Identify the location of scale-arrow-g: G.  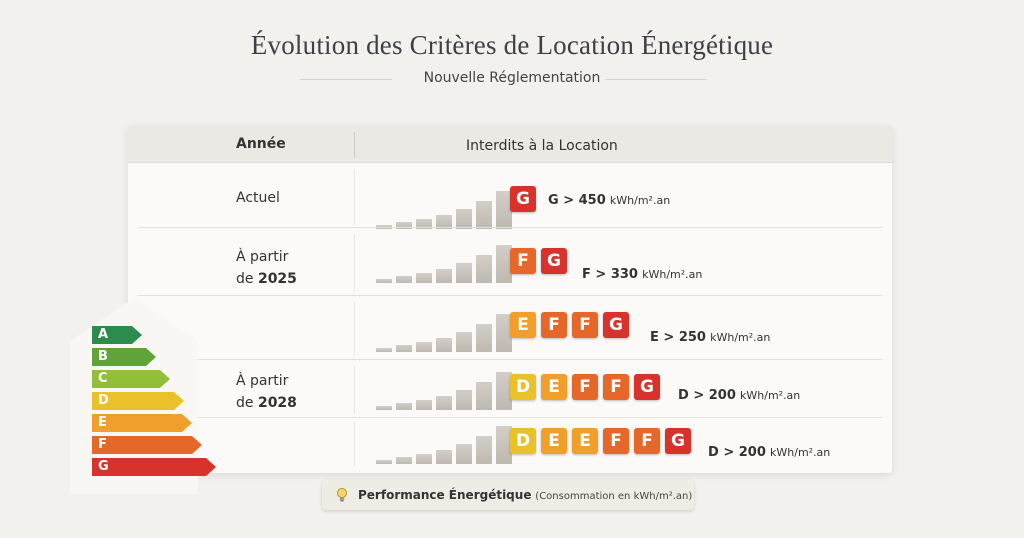
(154, 467).